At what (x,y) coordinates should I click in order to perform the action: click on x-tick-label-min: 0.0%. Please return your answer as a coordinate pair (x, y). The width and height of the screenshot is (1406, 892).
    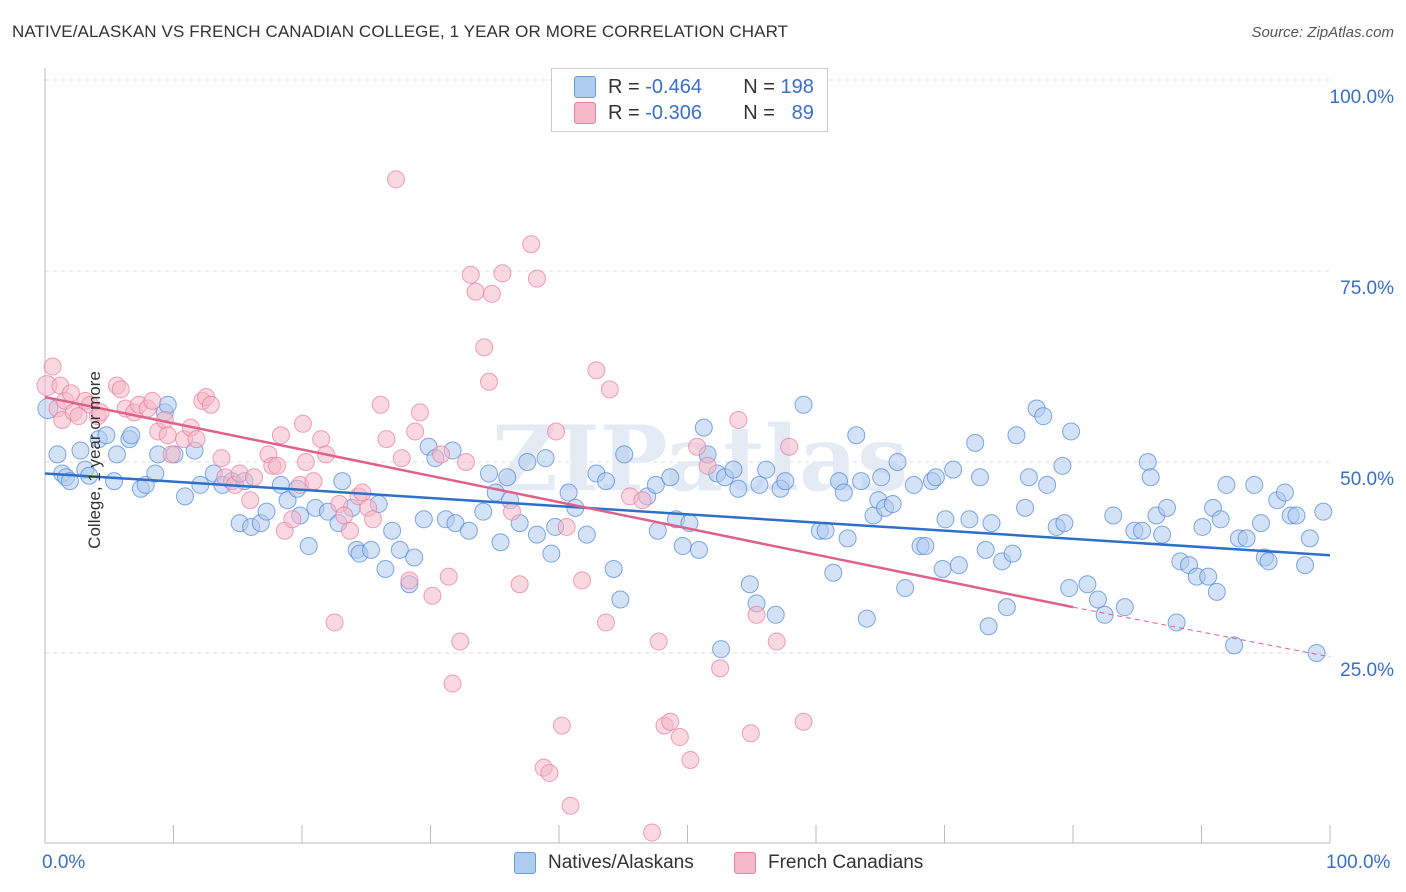
    Looking at the image, I should click on (64, 862).